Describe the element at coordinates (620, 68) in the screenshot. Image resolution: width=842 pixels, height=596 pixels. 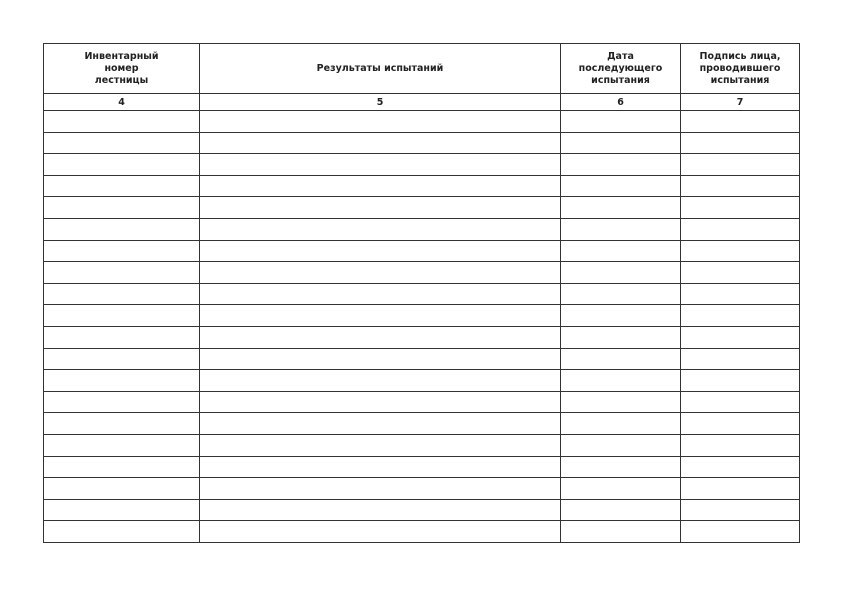
I see `header-next-test-date: Дата последующего испытания` at that location.